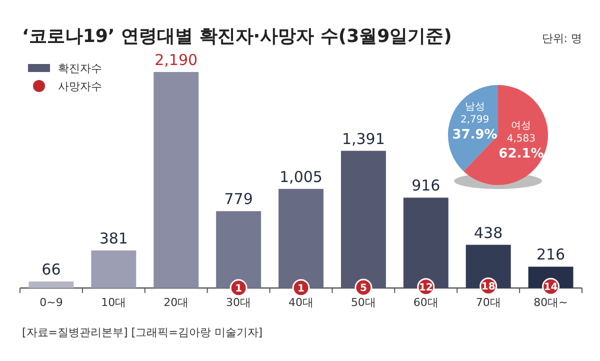 This screenshot has width=600, height=361. Describe the element at coordinates (426, 185) in the screenshot. I see `data-label: 916` at that location.